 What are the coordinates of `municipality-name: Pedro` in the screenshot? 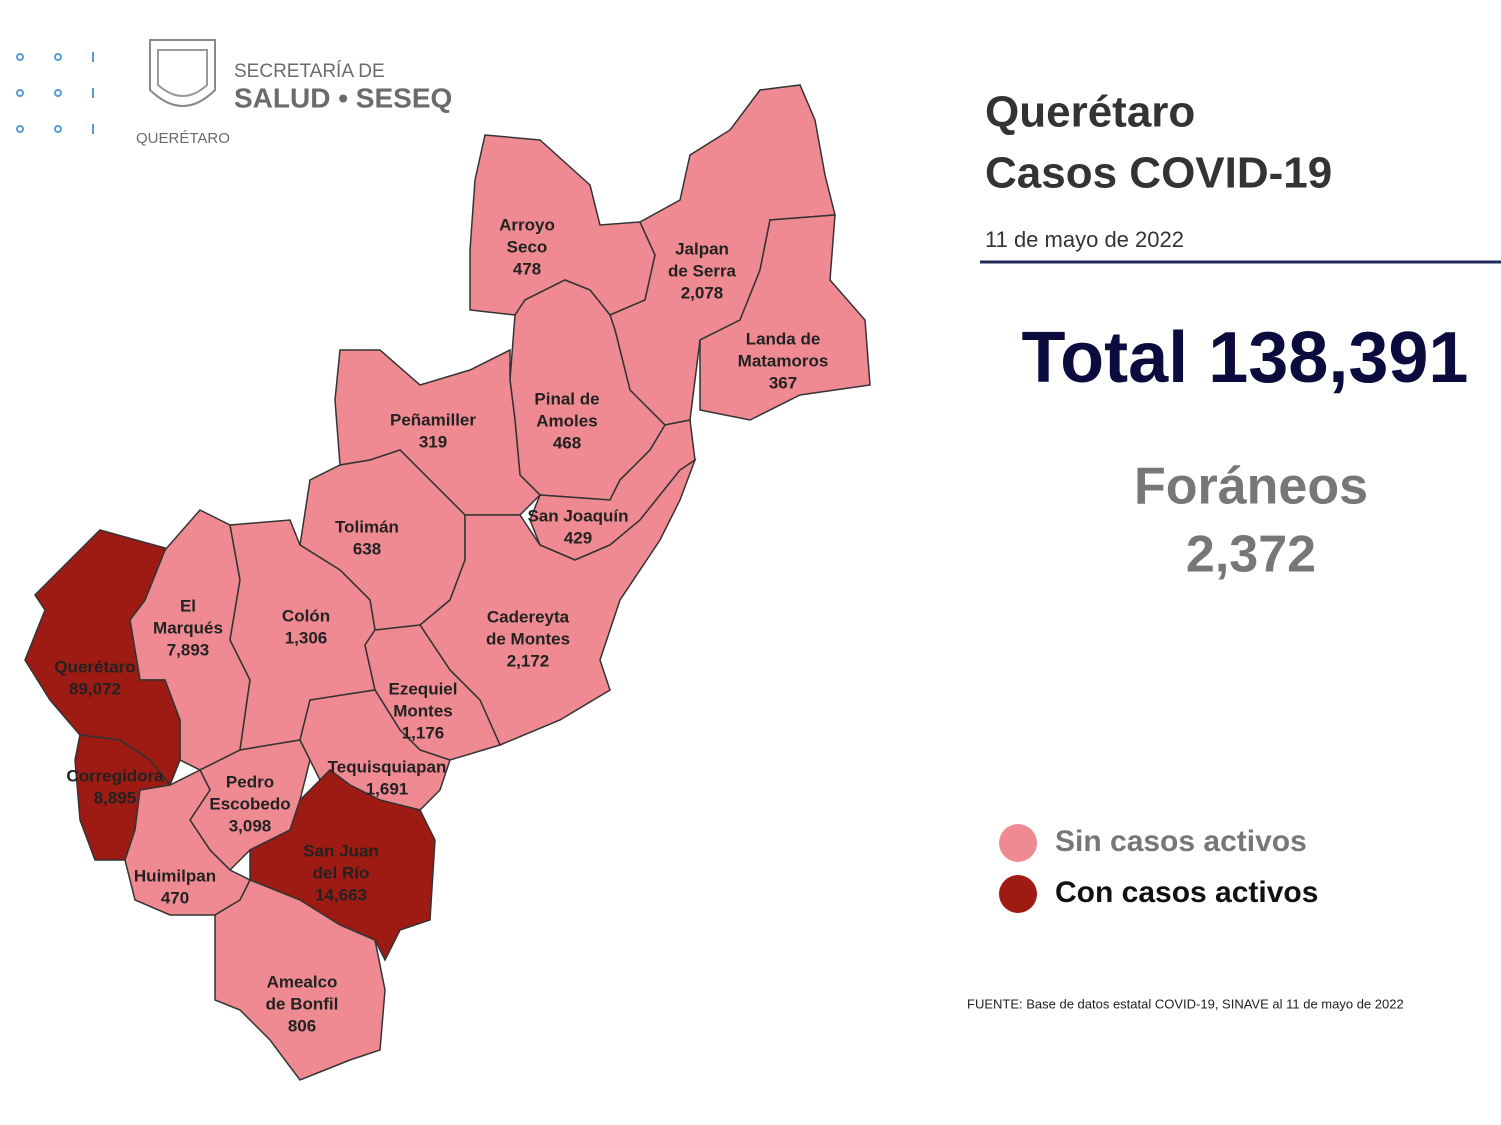 It's located at (250, 781).